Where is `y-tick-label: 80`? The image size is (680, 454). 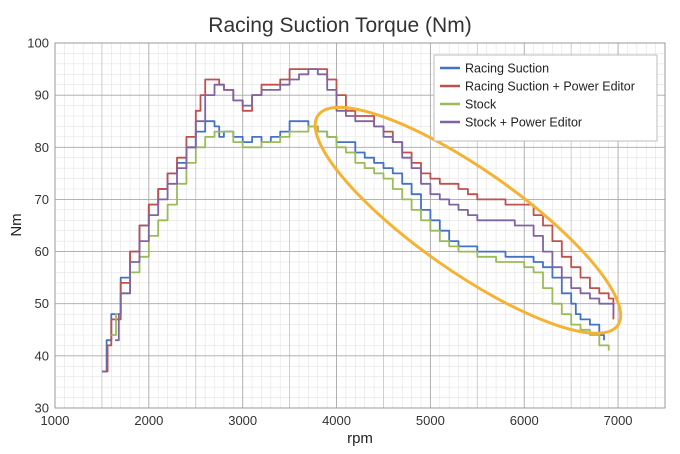
y-tick-label: 80 is located at coordinates (42, 147).